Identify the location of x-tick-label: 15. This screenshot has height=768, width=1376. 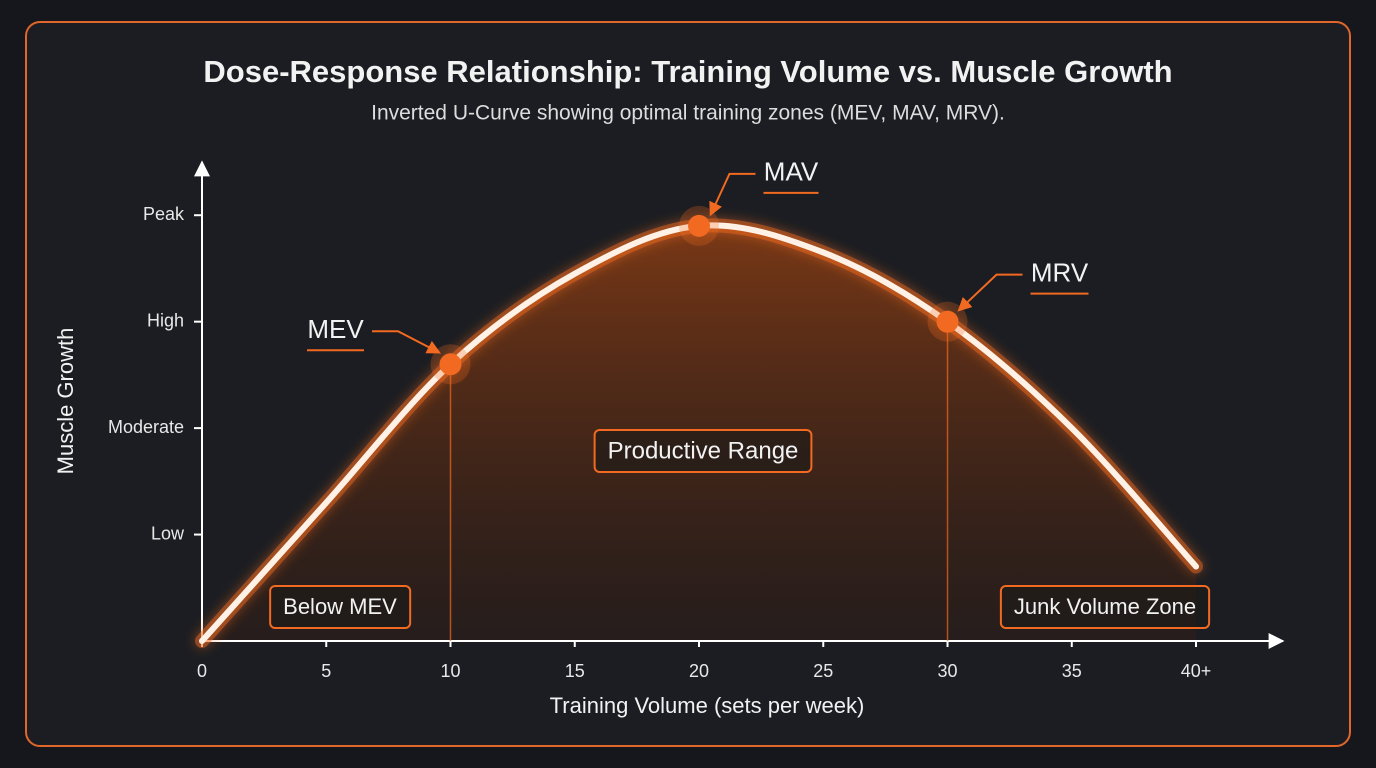
(575, 671).